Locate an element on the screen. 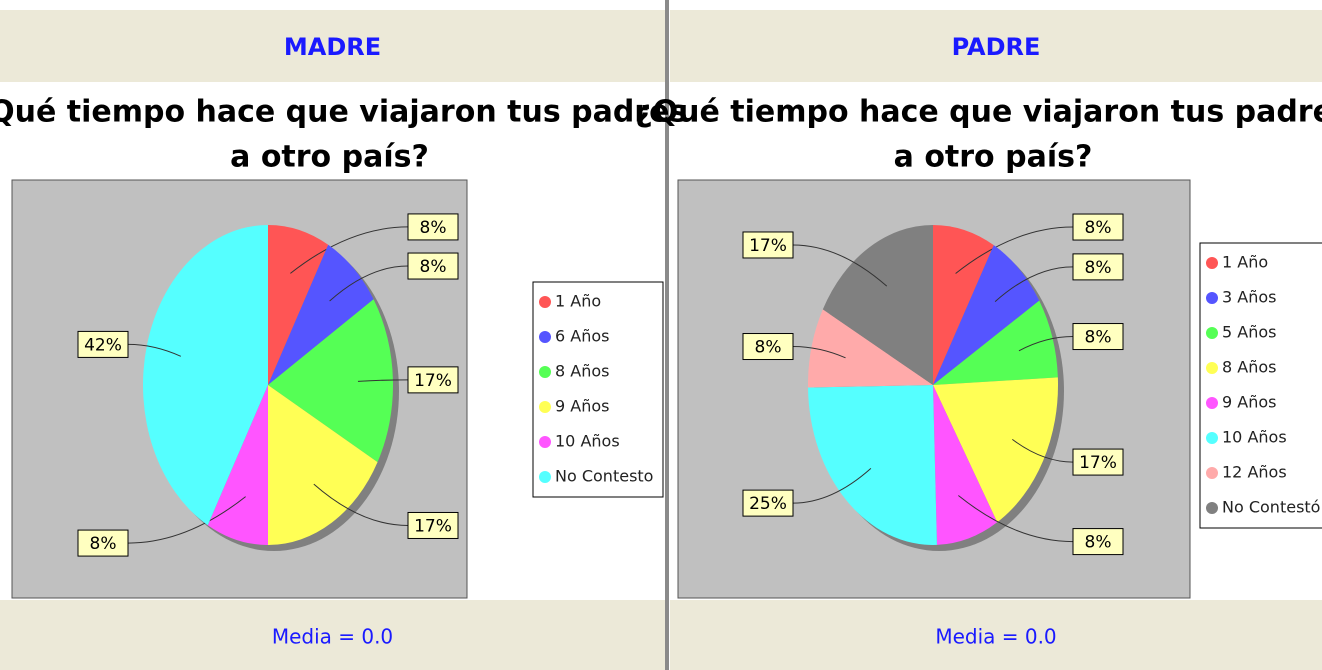 Image resolution: width=1322 pixels, height=670 pixels. value-label: 25% is located at coordinates (768, 504).